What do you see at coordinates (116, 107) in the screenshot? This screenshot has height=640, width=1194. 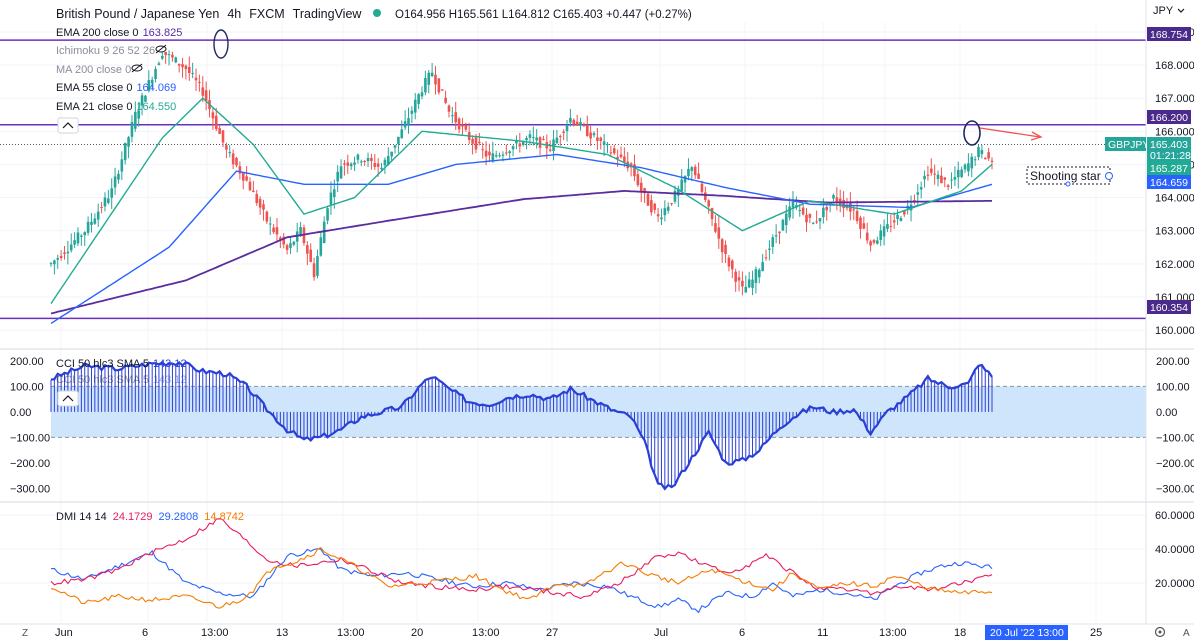 I see `legend-ema21: EMA 21 close 0 164.550` at bounding box center [116, 107].